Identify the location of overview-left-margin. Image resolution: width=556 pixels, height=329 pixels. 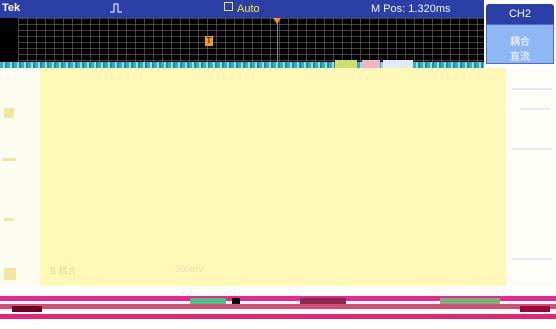
(9, 42).